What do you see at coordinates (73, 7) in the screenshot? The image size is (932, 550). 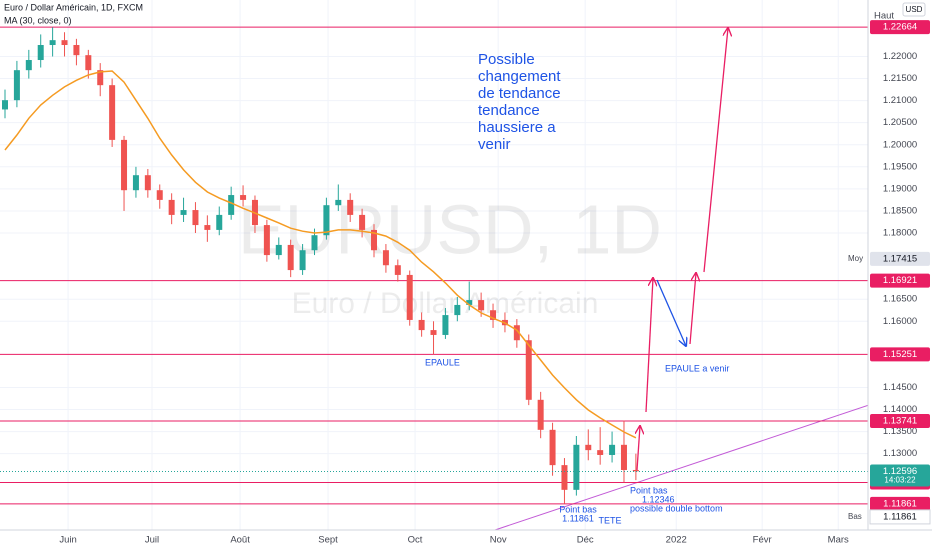 I see `header-title: Euro / Dollar Américain, 1D, FXCM` at bounding box center [73, 7].